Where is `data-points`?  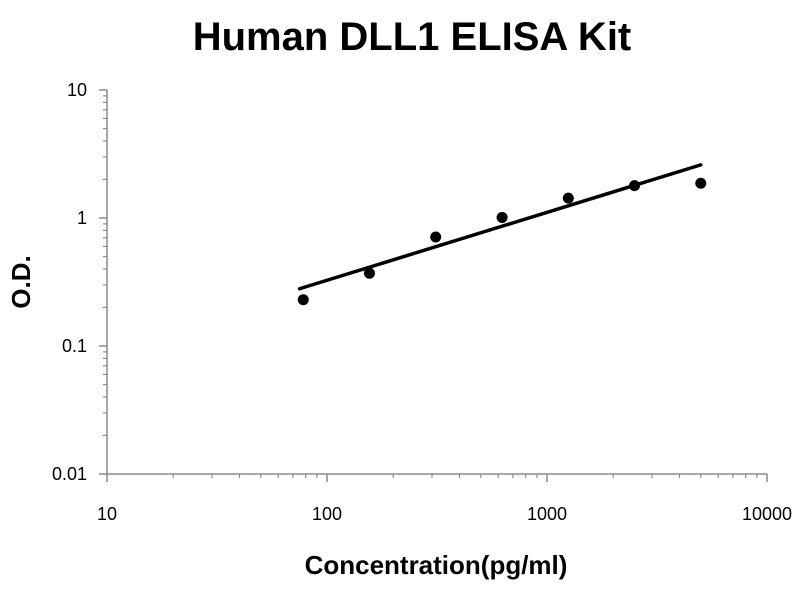 data-points is located at coordinates (502, 241).